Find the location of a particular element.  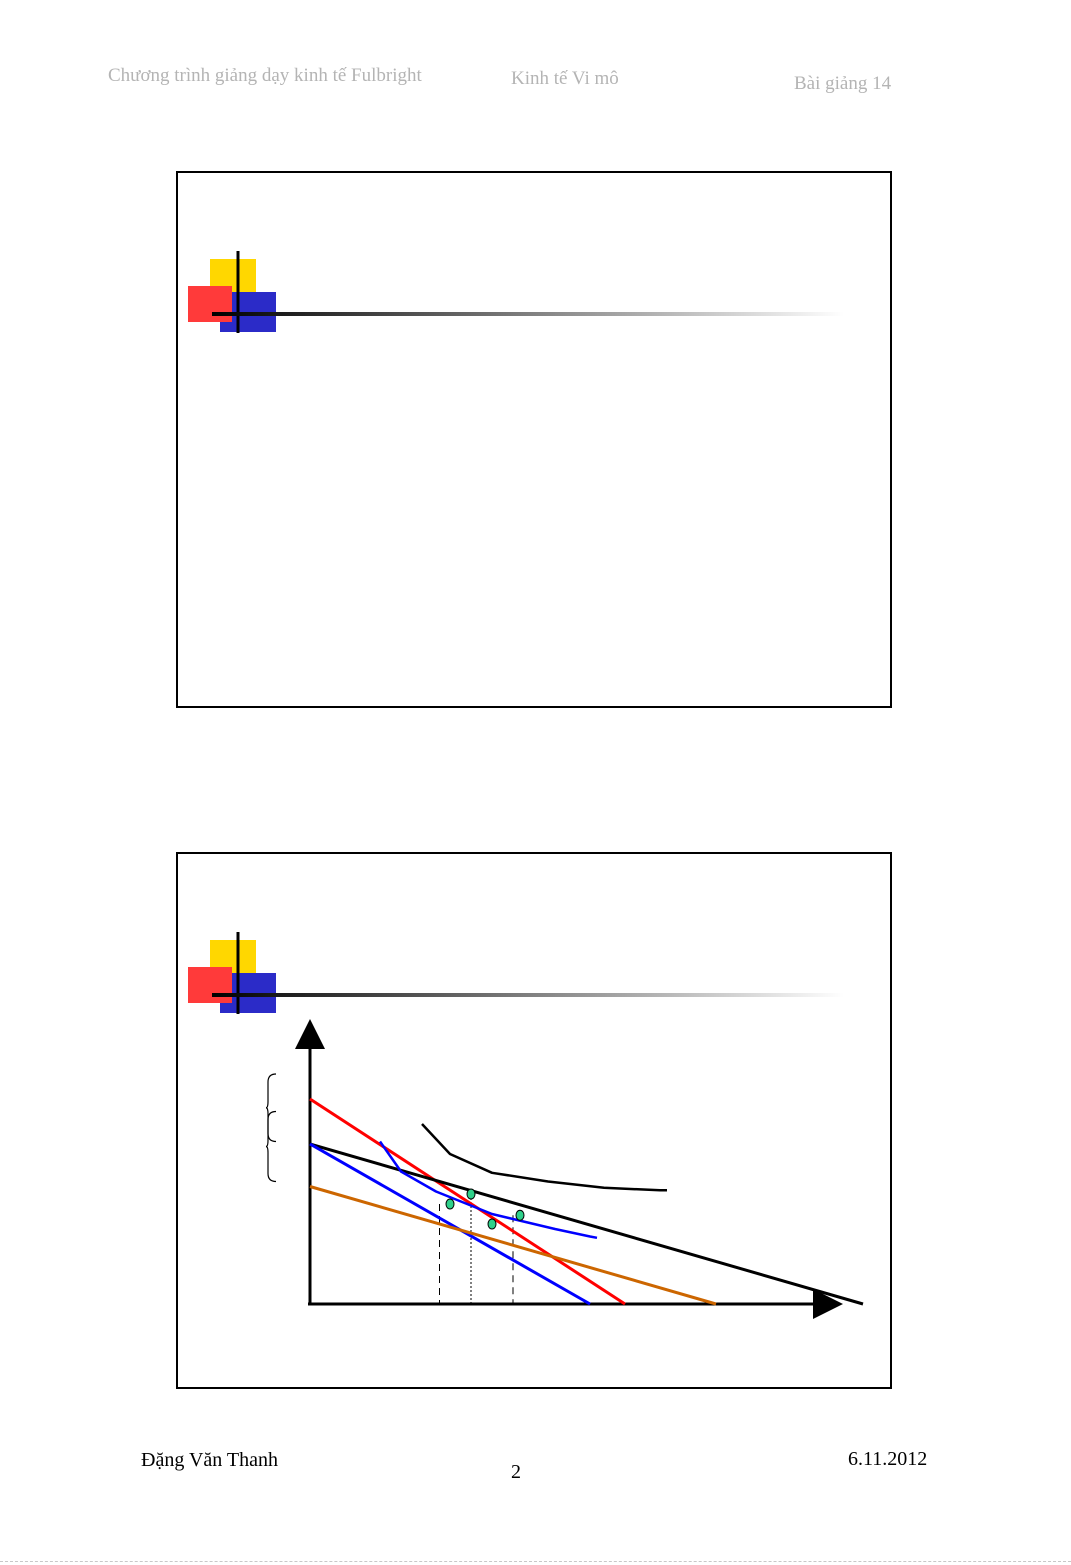

budget-line-blue is located at coordinates (450, 1224).